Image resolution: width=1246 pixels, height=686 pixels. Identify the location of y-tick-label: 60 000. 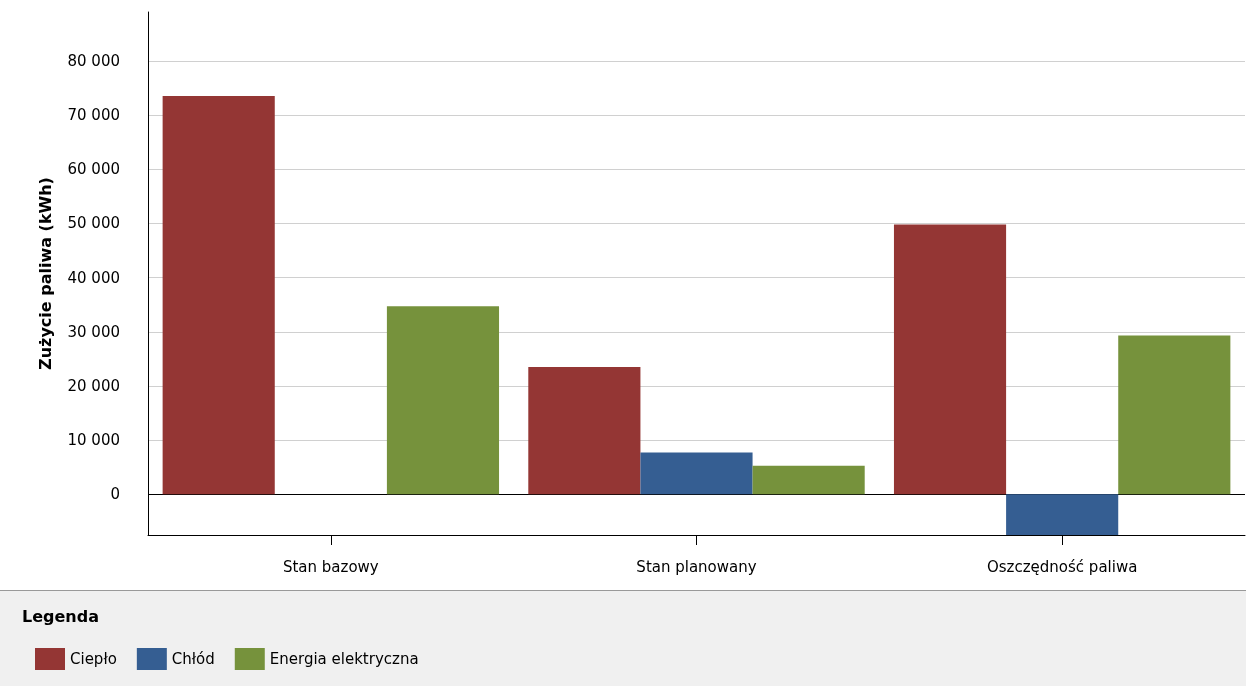
(93, 169).